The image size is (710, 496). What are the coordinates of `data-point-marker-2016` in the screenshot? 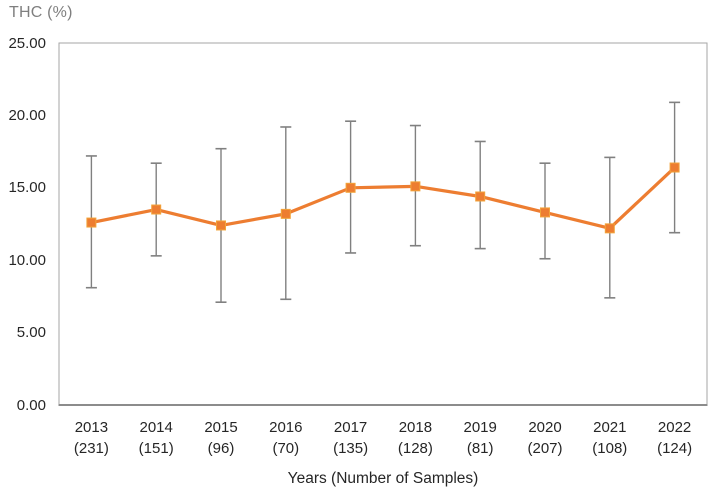 It's located at (285, 213).